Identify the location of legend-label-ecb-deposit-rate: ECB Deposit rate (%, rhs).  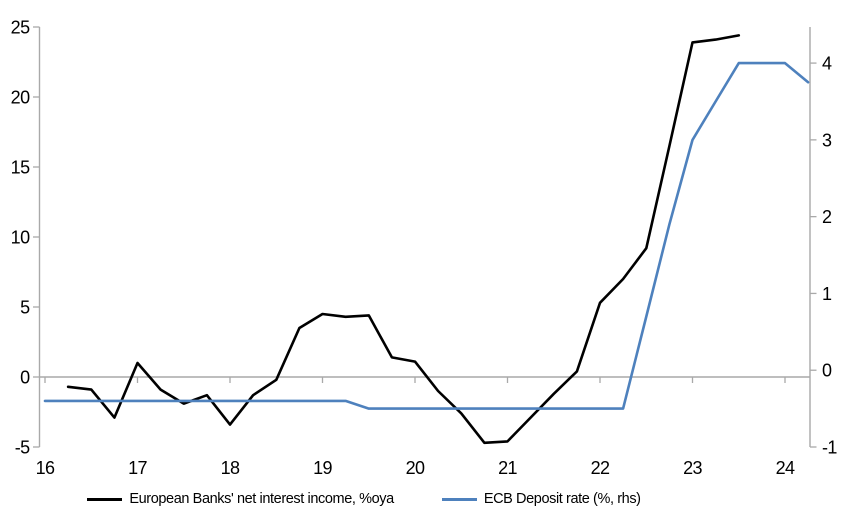
(562, 499).